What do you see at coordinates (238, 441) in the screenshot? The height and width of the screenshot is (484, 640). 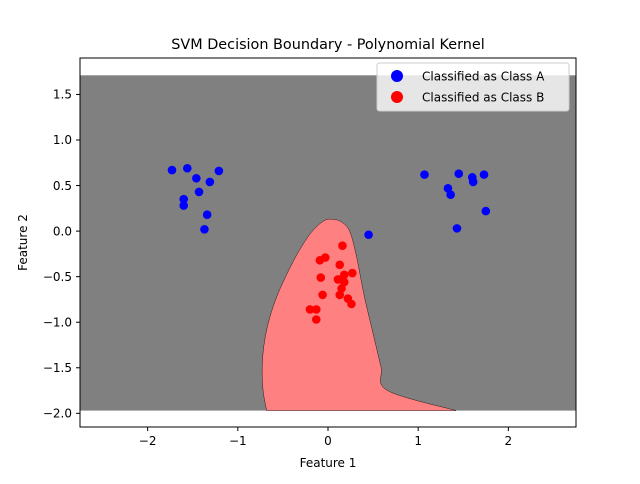 I see `x-tick-label: −1` at bounding box center [238, 441].